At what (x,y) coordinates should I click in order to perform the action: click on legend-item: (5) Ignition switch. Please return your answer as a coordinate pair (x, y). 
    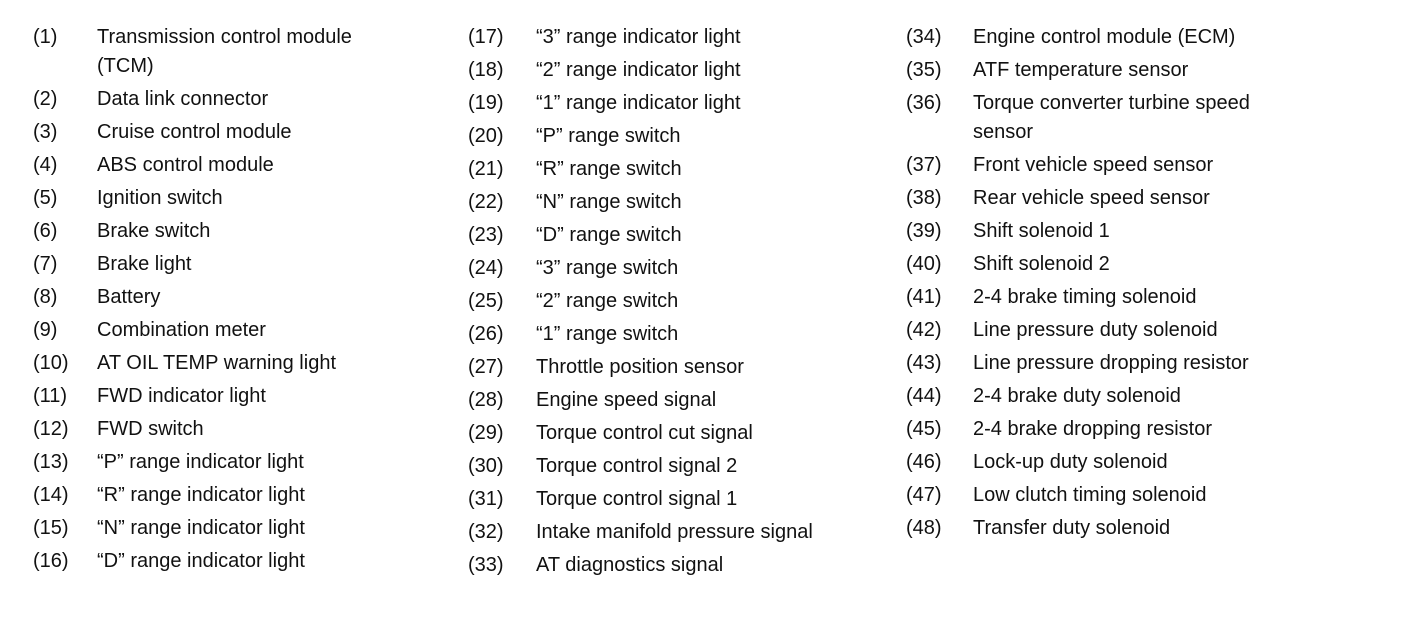
    Looking at the image, I should click on (192, 198).